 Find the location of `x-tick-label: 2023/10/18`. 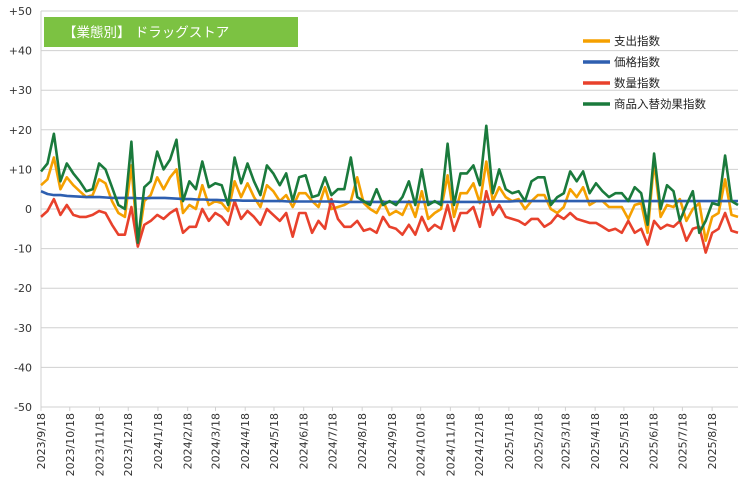

x-tick-label: 2023/10/18 is located at coordinates (70, 444).